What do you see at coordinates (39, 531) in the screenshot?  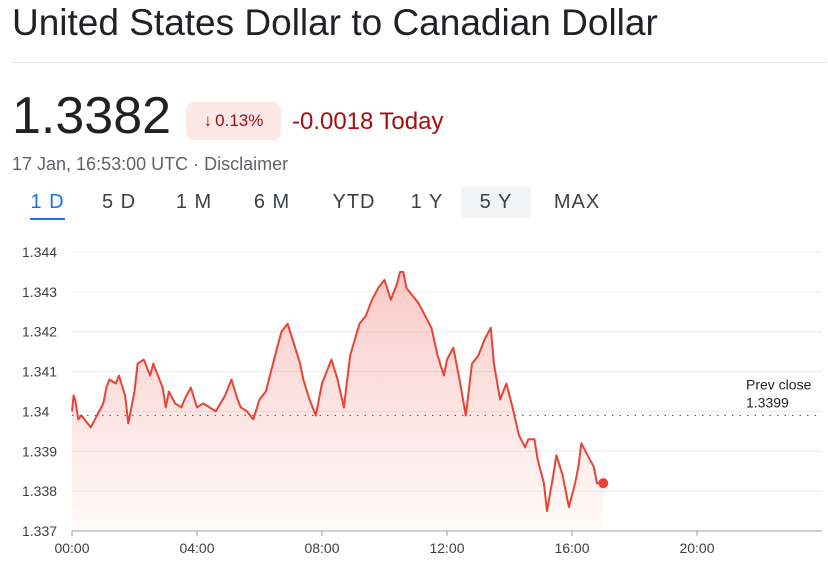 I see `y-tick-label: 1.337` at bounding box center [39, 531].